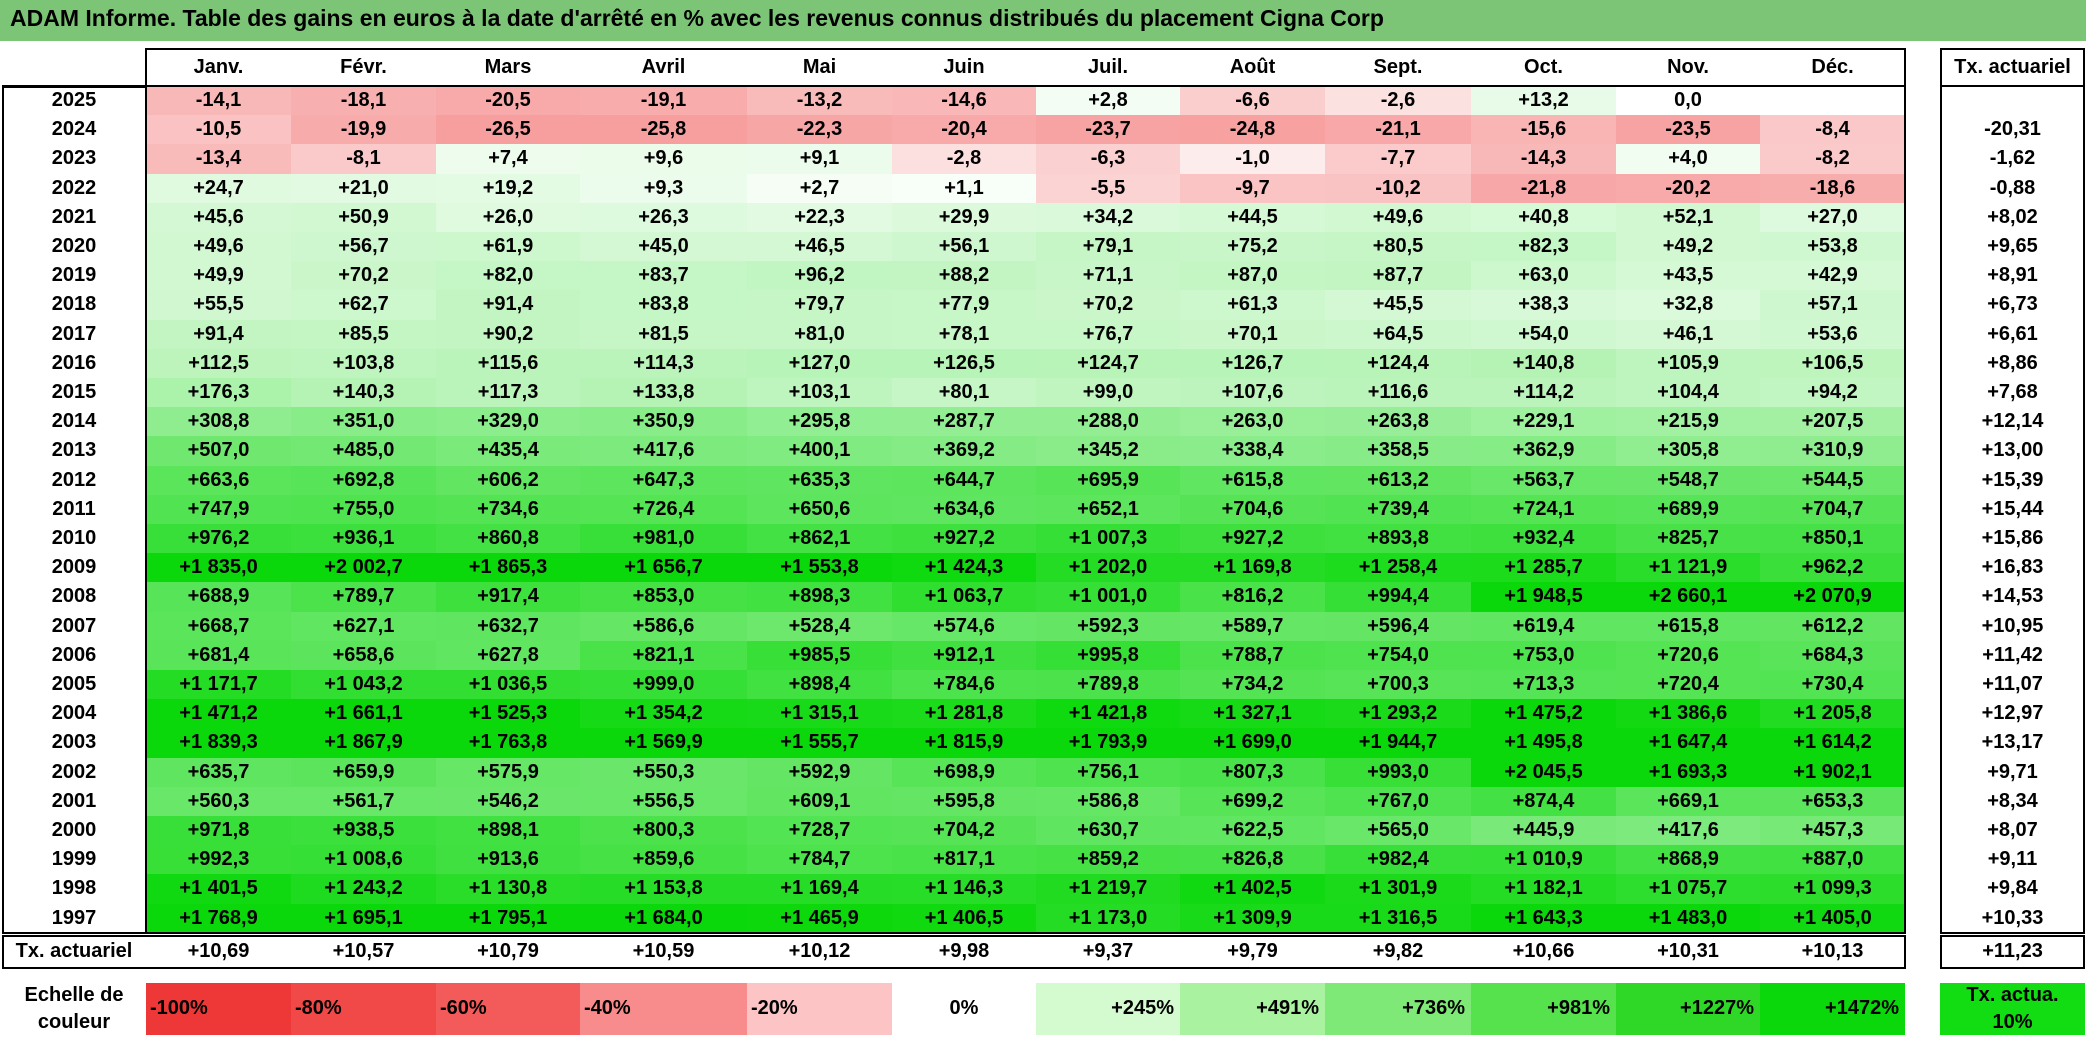  Describe the element at coordinates (663, 159) in the screenshot. I see `heatmap-cell: +9,6` at that location.